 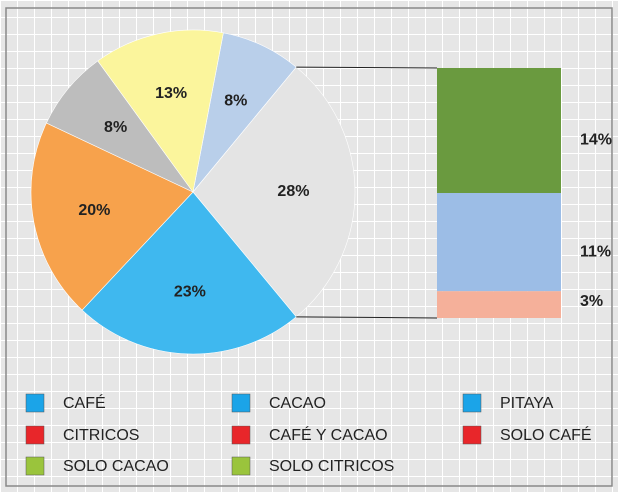 What do you see at coordinates (331, 466) in the screenshot?
I see `legend-label: SOLO CITRICOS` at bounding box center [331, 466].